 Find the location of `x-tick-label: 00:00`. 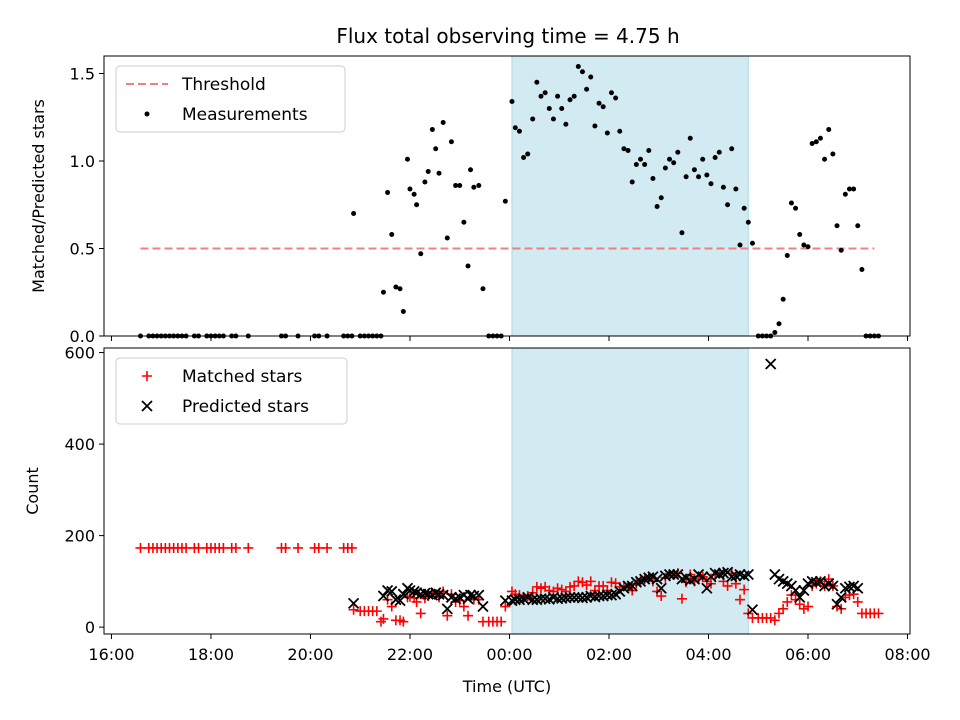

x-tick-label: 00:00 is located at coordinates (509, 654).